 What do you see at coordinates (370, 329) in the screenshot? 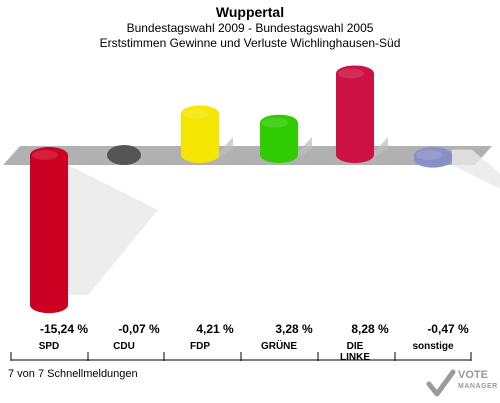
I see `value-label: 8,28 %` at bounding box center [370, 329].